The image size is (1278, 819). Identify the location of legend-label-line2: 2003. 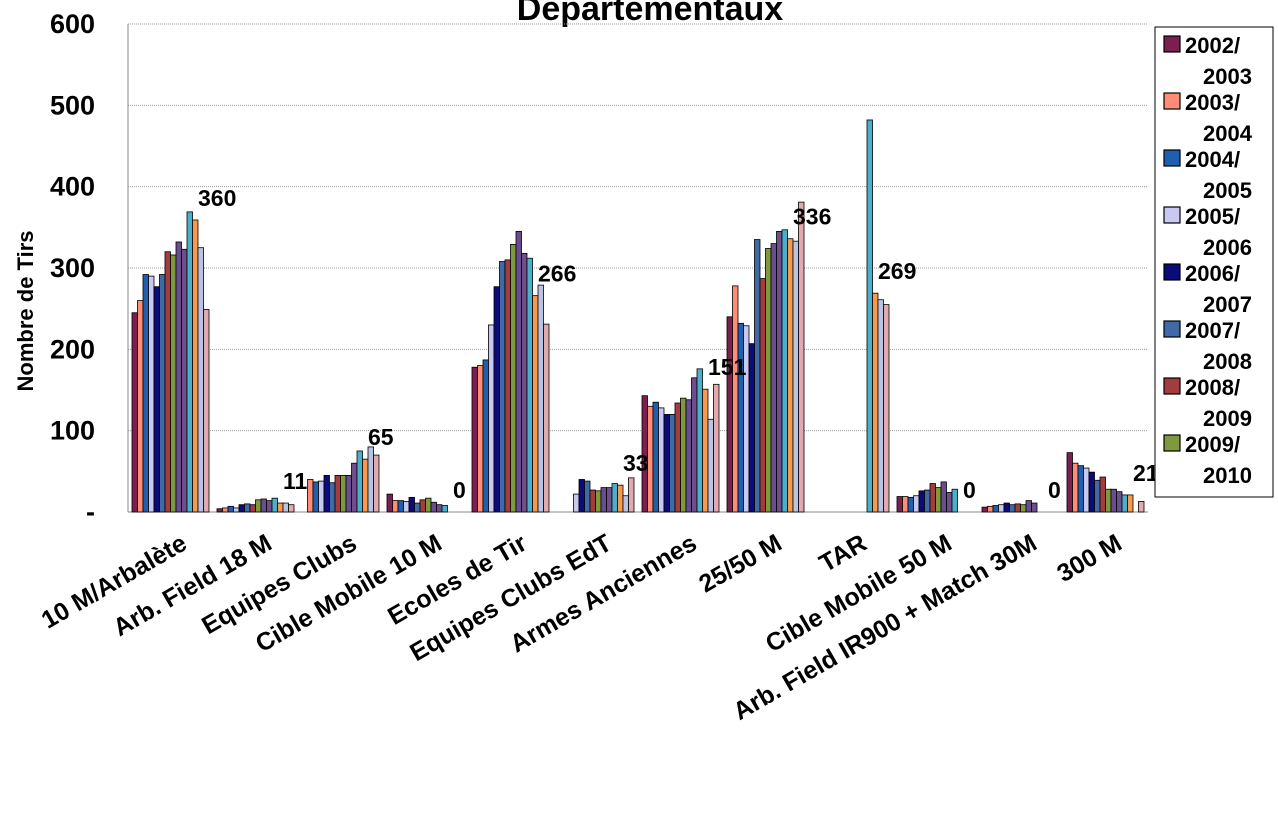
(1227, 76).